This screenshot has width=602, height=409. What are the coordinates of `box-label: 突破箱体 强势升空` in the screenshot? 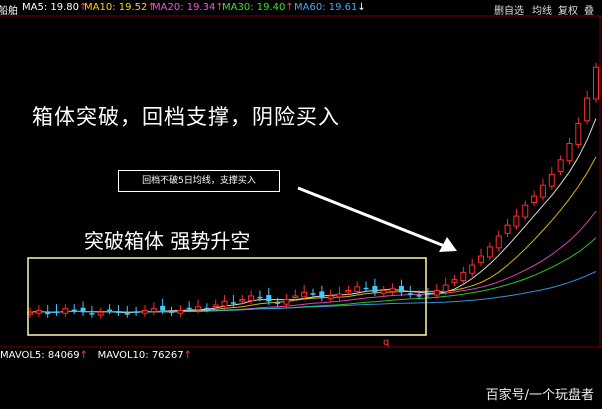 It's located at (167, 241).